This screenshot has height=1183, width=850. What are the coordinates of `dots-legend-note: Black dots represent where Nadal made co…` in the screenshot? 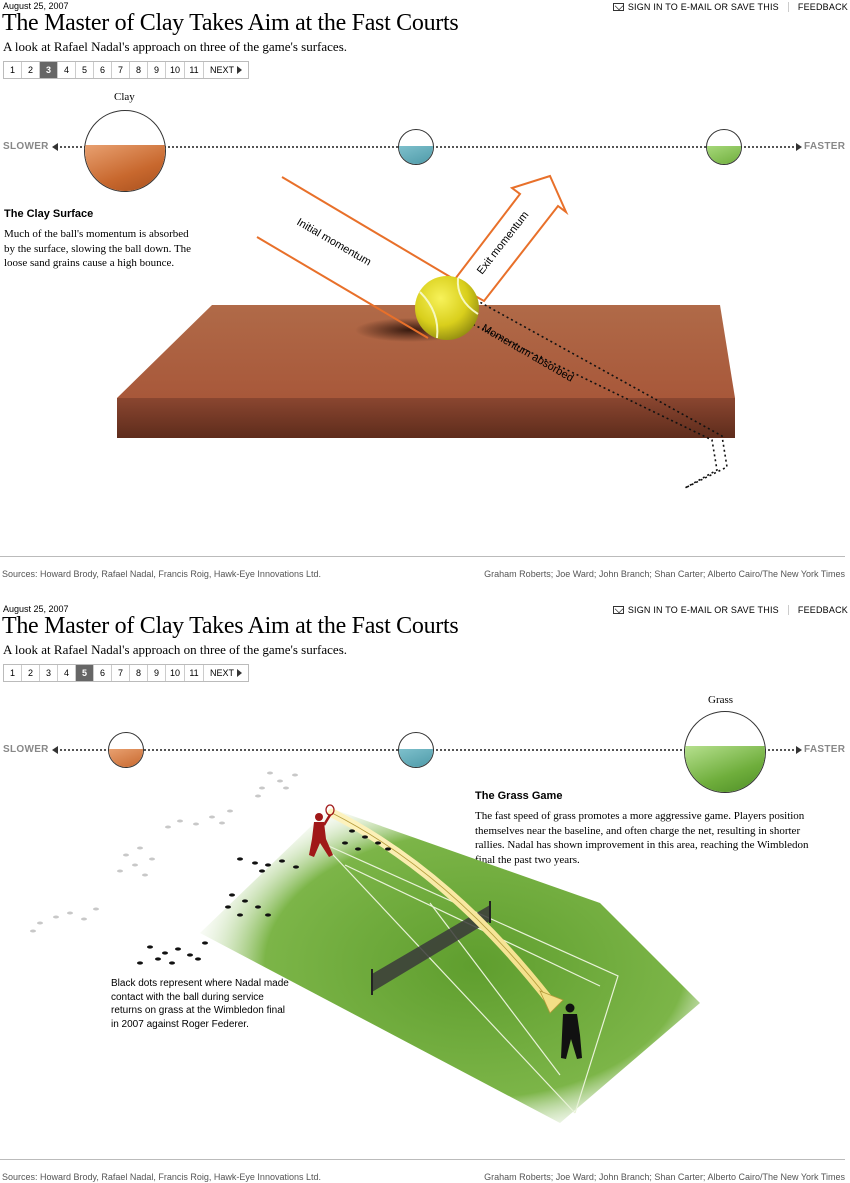 It's located at (200, 1004).